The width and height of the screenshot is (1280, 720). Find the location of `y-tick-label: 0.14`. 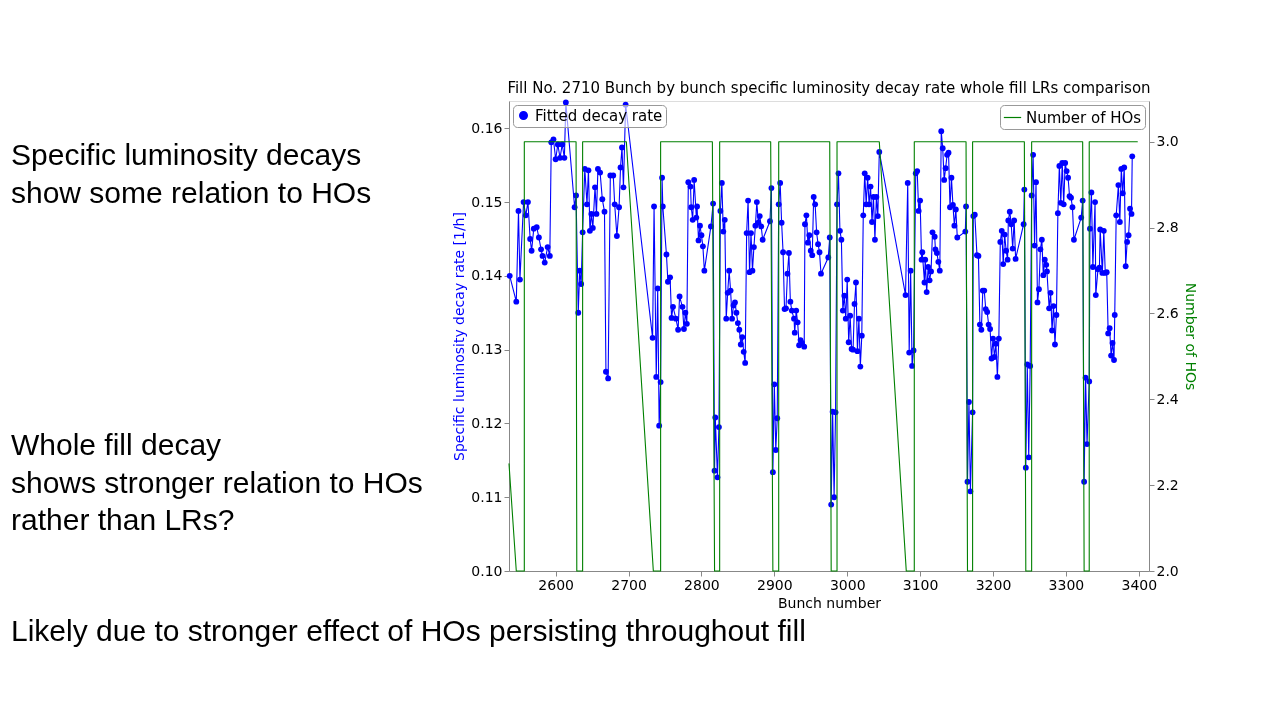

y-tick-label: 0.14 is located at coordinates (487, 275).